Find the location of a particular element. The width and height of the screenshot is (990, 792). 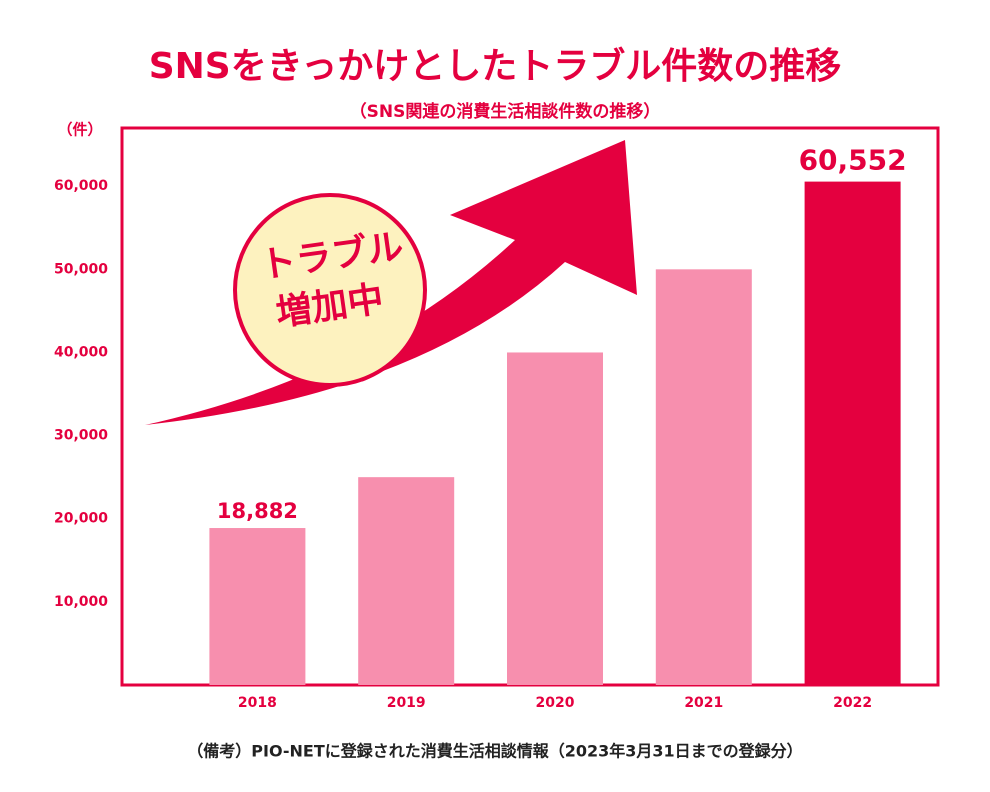

x-tick-label: 2022 is located at coordinates (852, 703).